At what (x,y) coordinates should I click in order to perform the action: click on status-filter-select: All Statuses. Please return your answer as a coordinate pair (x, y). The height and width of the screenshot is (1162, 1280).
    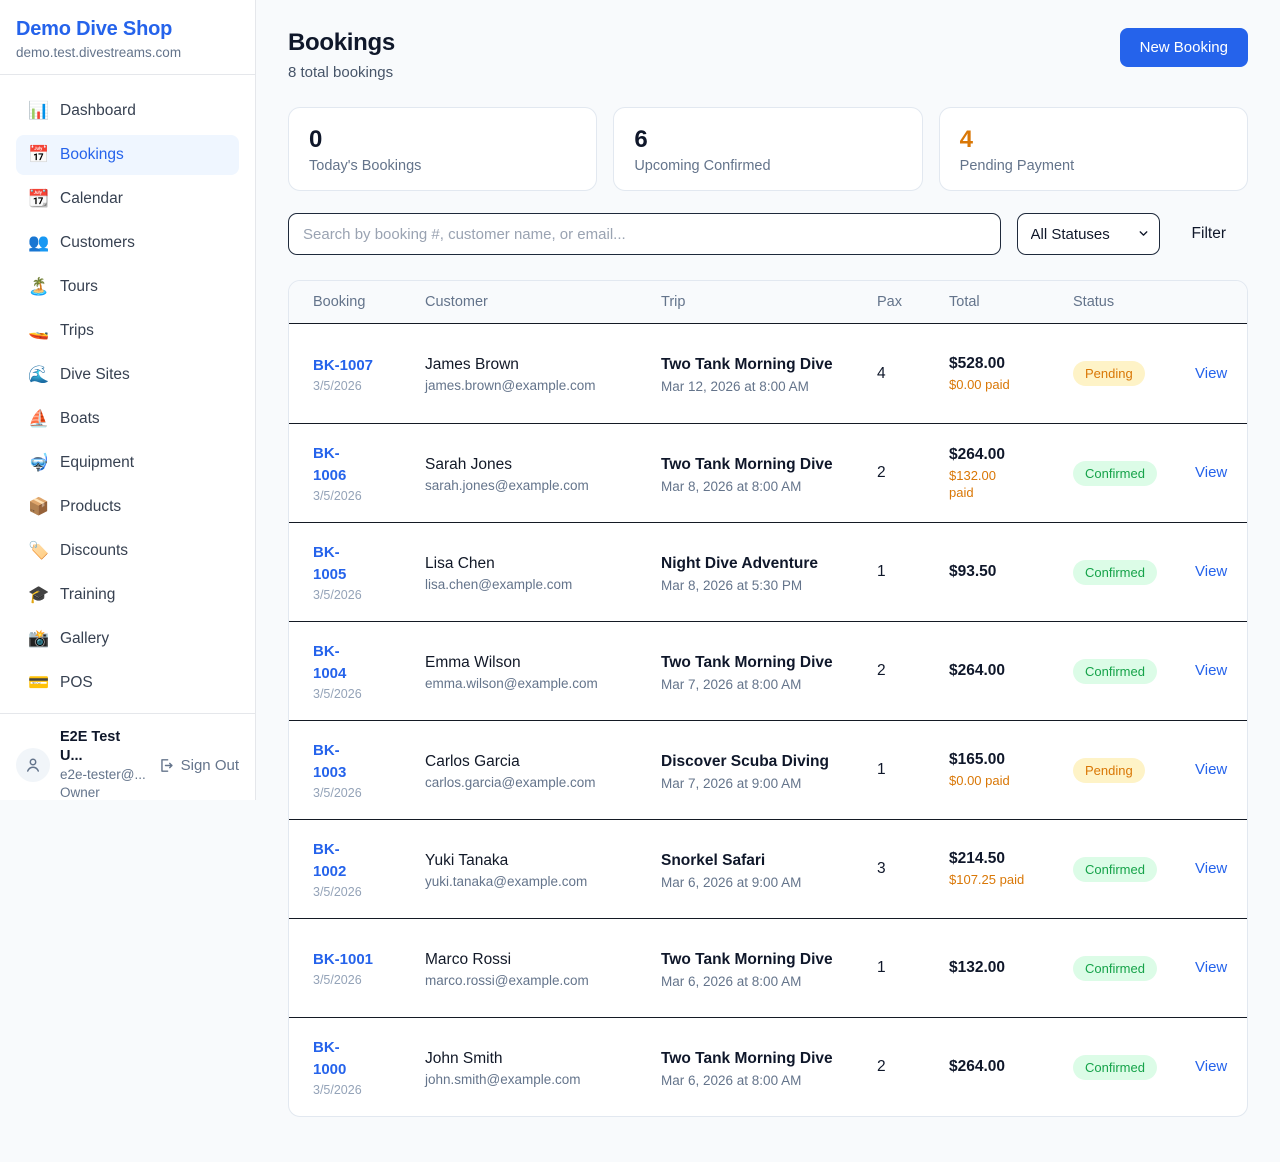
    Looking at the image, I should click on (1088, 234).